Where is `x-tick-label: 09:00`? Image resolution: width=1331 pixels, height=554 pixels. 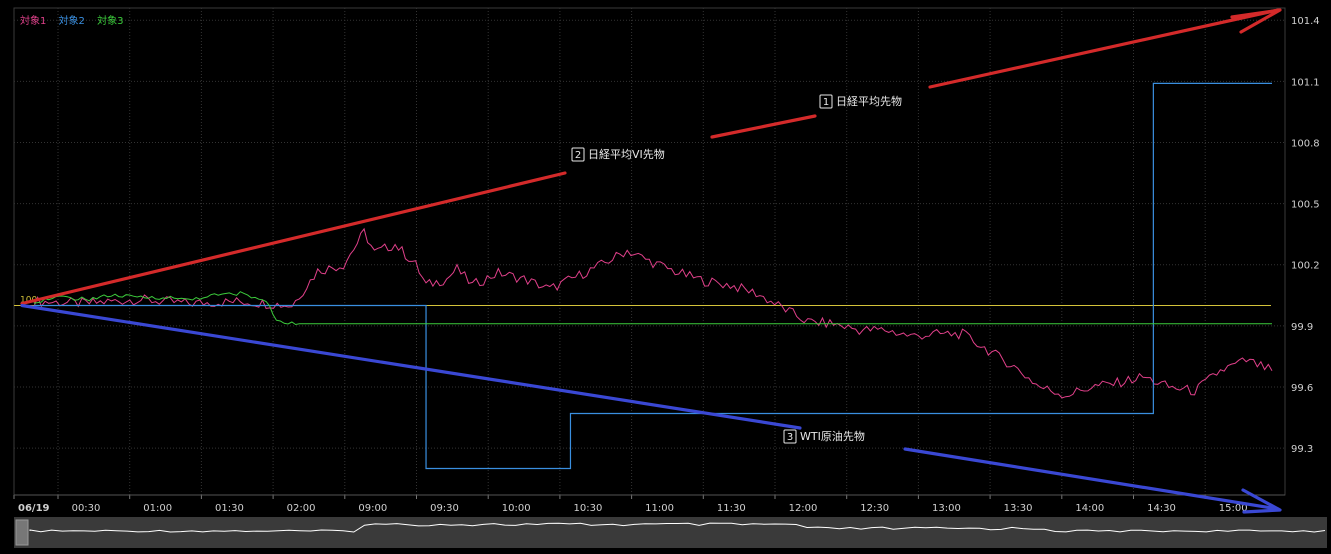
x-tick-label: 09:00 is located at coordinates (372, 508).